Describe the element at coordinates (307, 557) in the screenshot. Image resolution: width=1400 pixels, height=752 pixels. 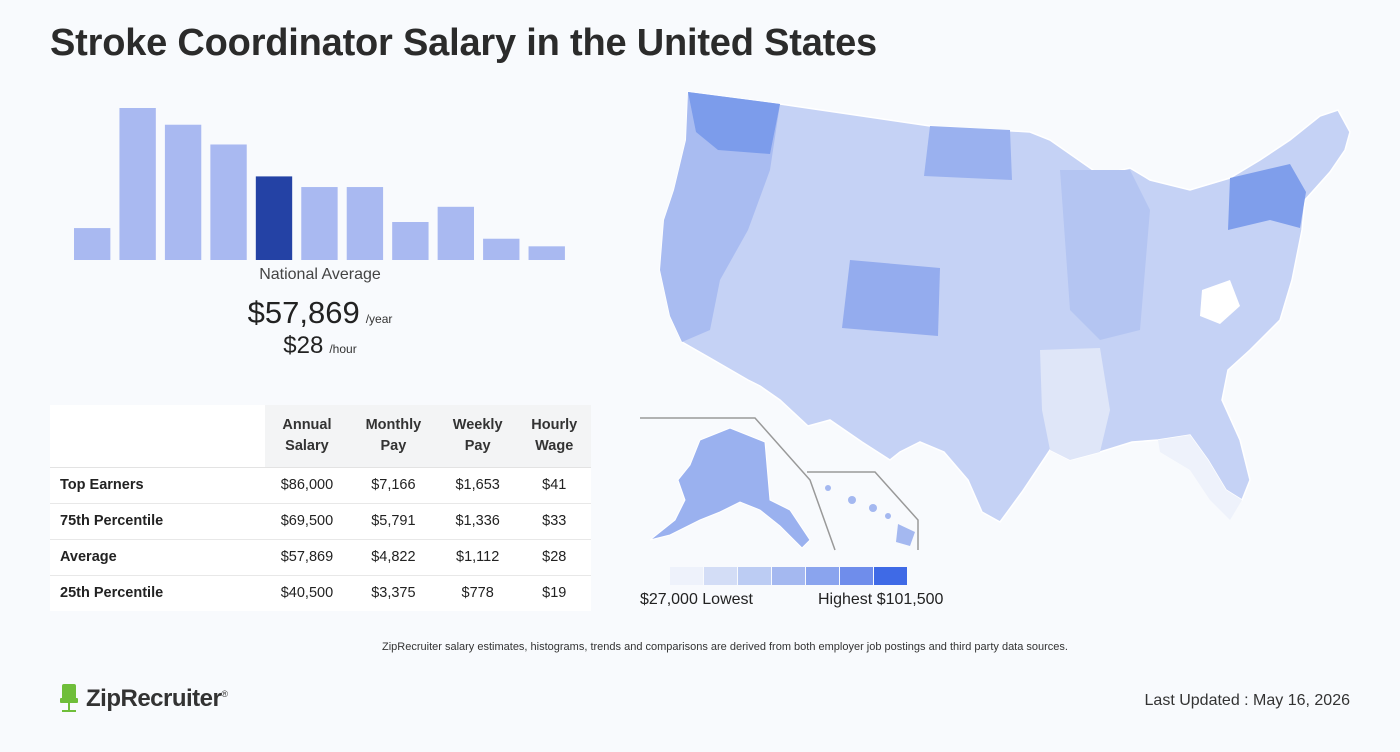
I see `cell-annual: $57,869` at that location.